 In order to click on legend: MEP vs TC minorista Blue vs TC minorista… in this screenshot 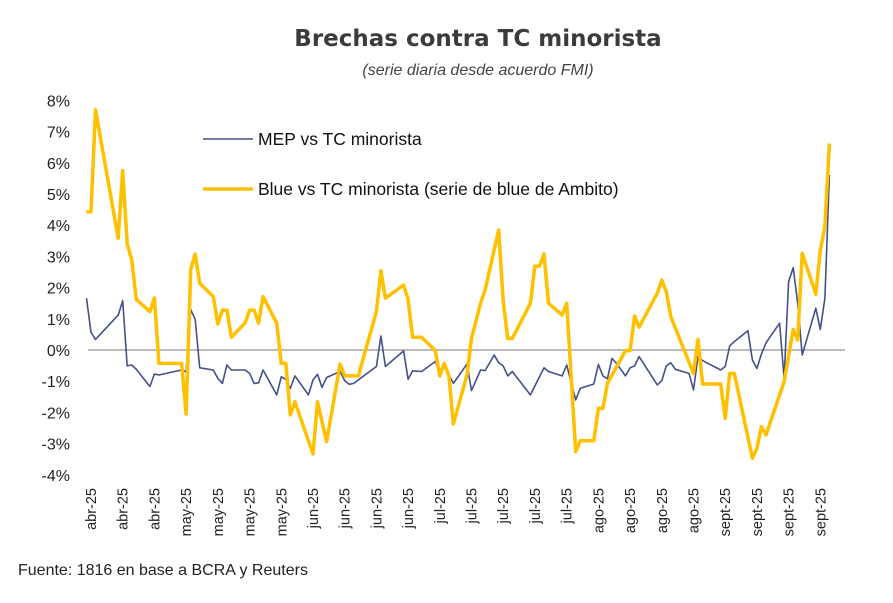, I will do `click(411, 164)`.